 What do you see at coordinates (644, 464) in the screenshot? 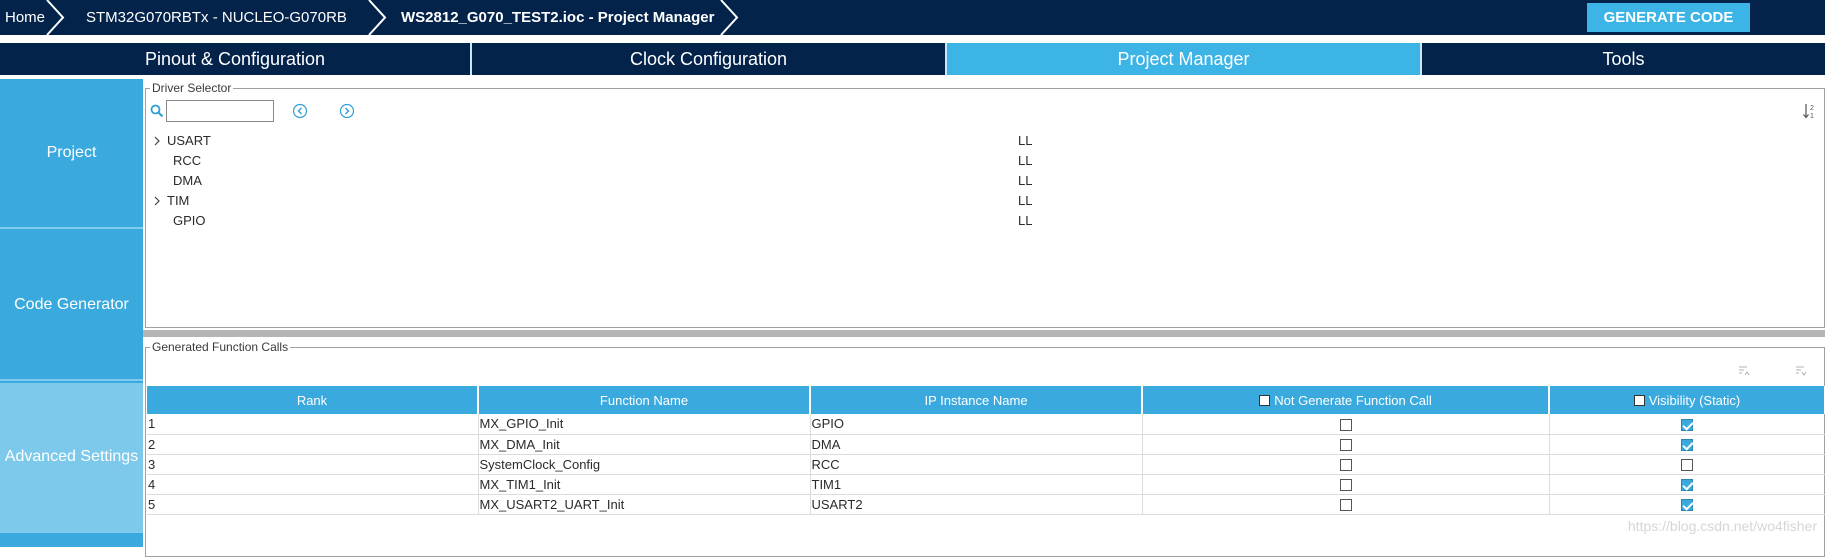
I see `function-name-cell: SystemClock_Config` at bounding box center [644, 464].